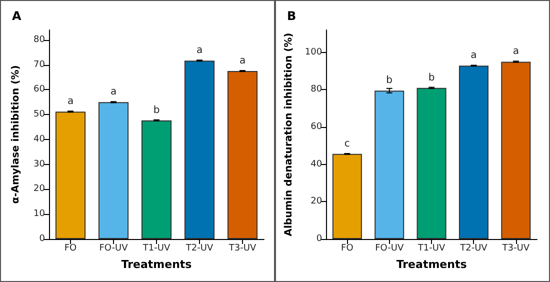 Image resolution: width=550 pixels, height=282 pixels. Describe the element at coordinates (313, 52) in the screenshot. I see `y-tick-label: 100` at that location.